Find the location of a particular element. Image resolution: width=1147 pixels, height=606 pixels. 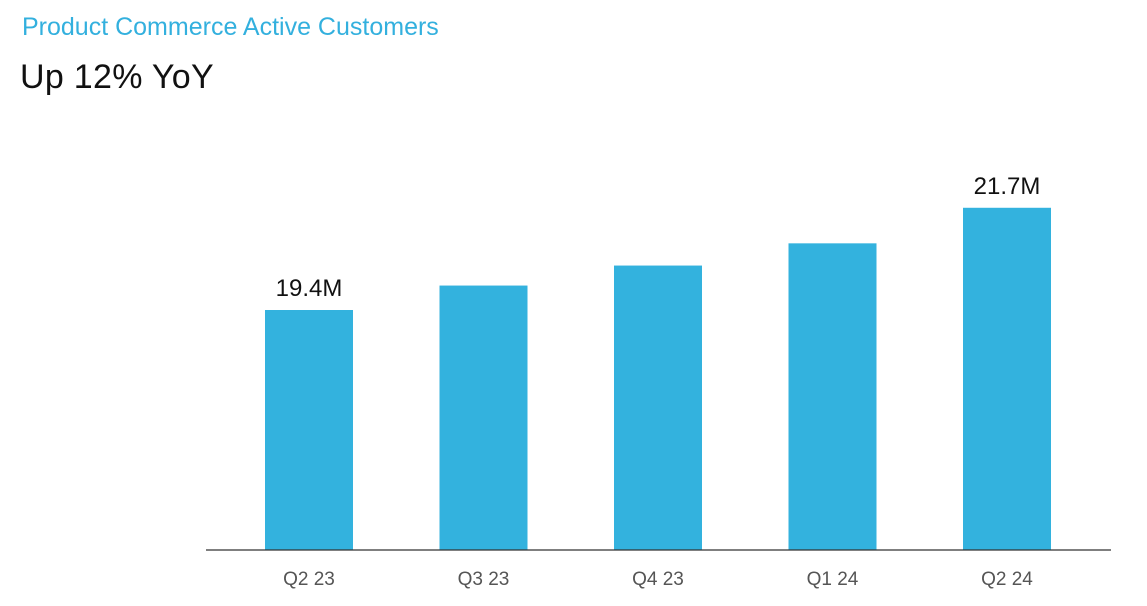

chart-headline: Up 12% YoY is located at coordinates (117, 77).